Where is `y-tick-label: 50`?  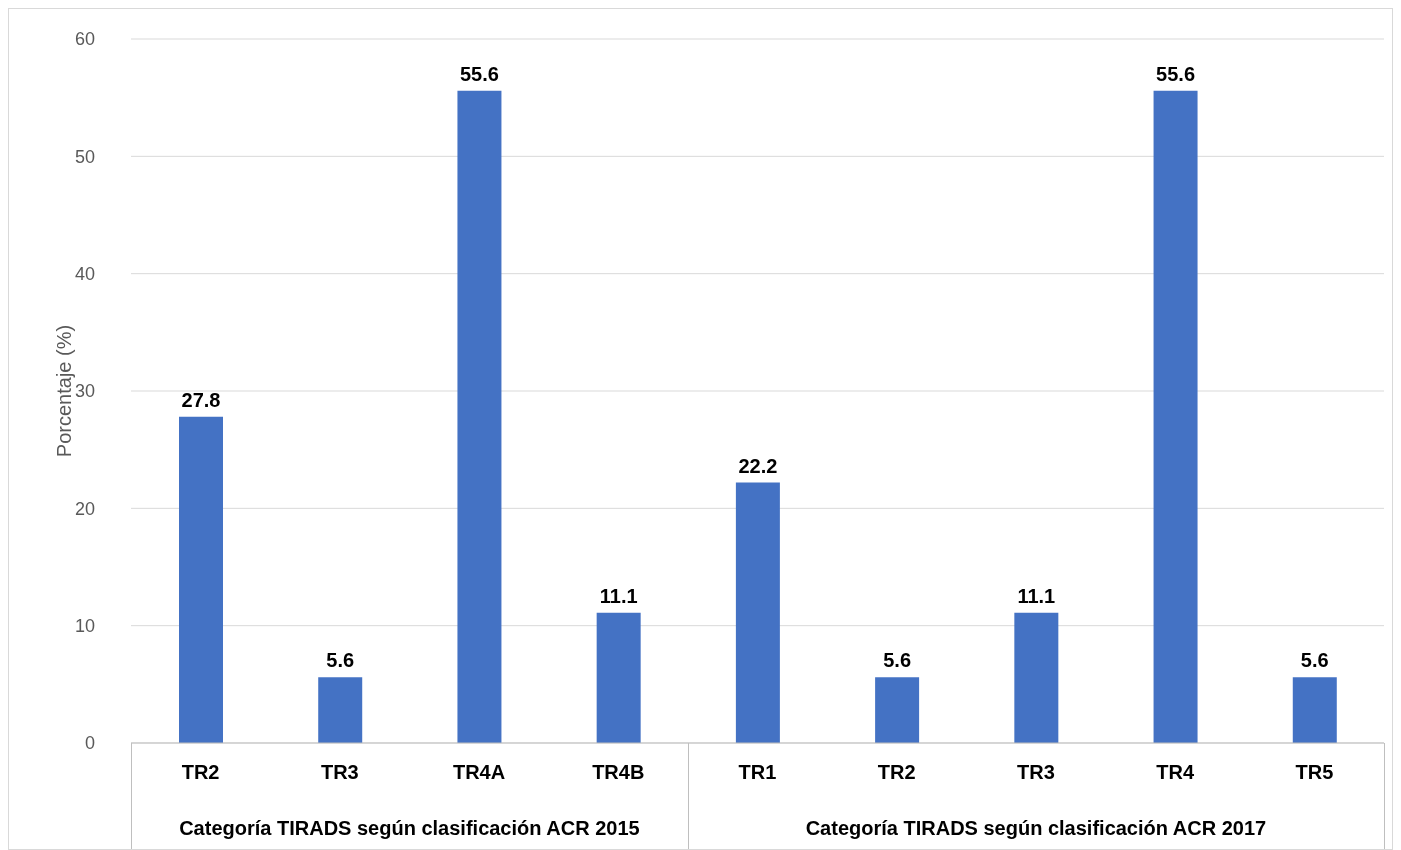
y-tick-label: 50 is located at coordinates (84, 156).